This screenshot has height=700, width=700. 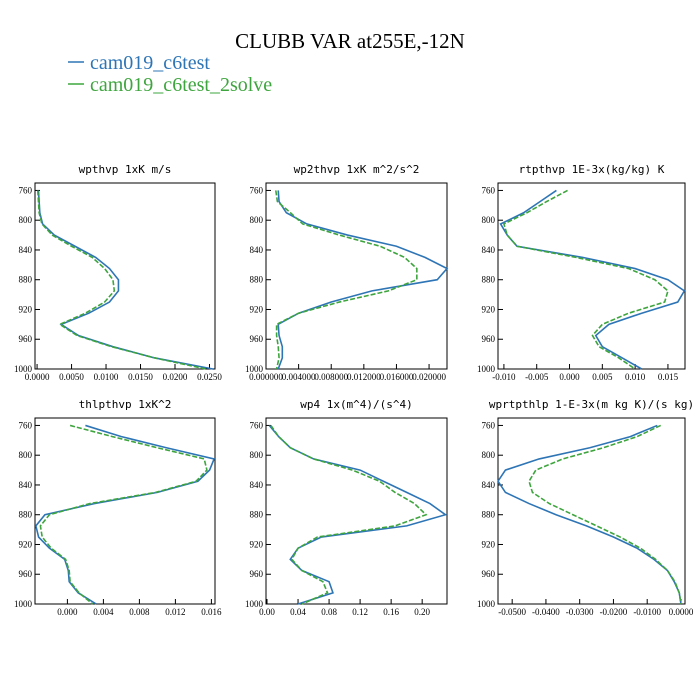 What do you see at coordinates (537, 377) in the screenshot?
I see `x-tick-label: -0.005` at bounding box center [537, 377].